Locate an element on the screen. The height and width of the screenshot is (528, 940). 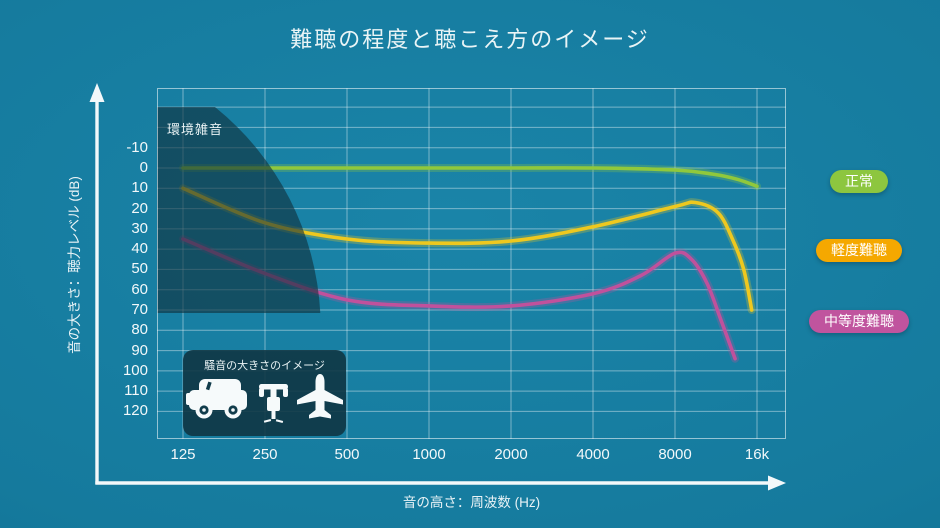
jackhammer-icon is located at coordinates (273, 403).